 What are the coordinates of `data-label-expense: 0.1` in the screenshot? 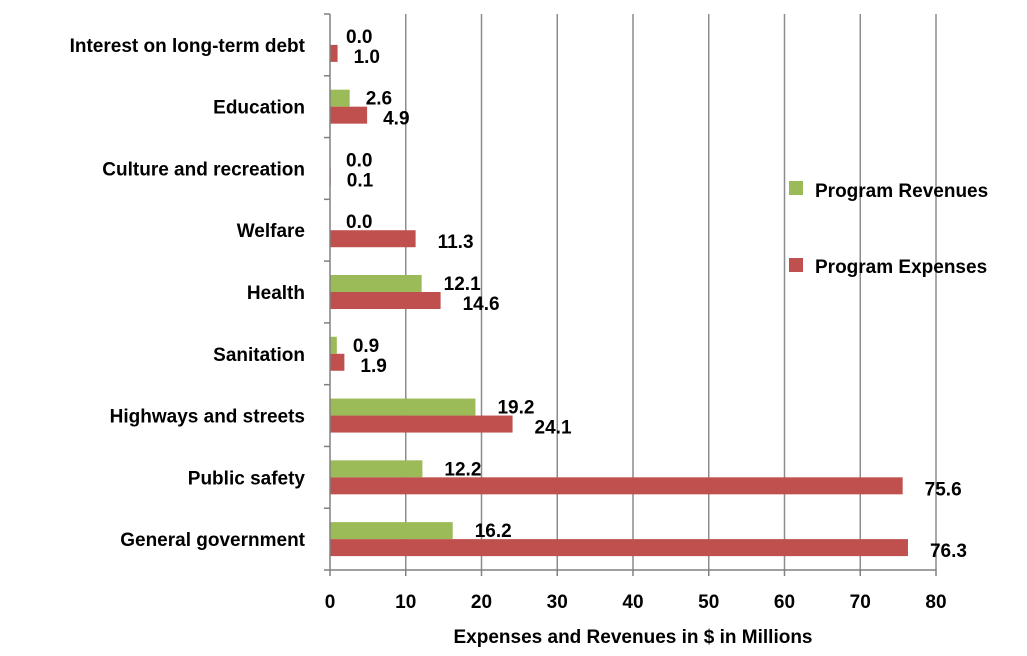 It's located at (360, 180).